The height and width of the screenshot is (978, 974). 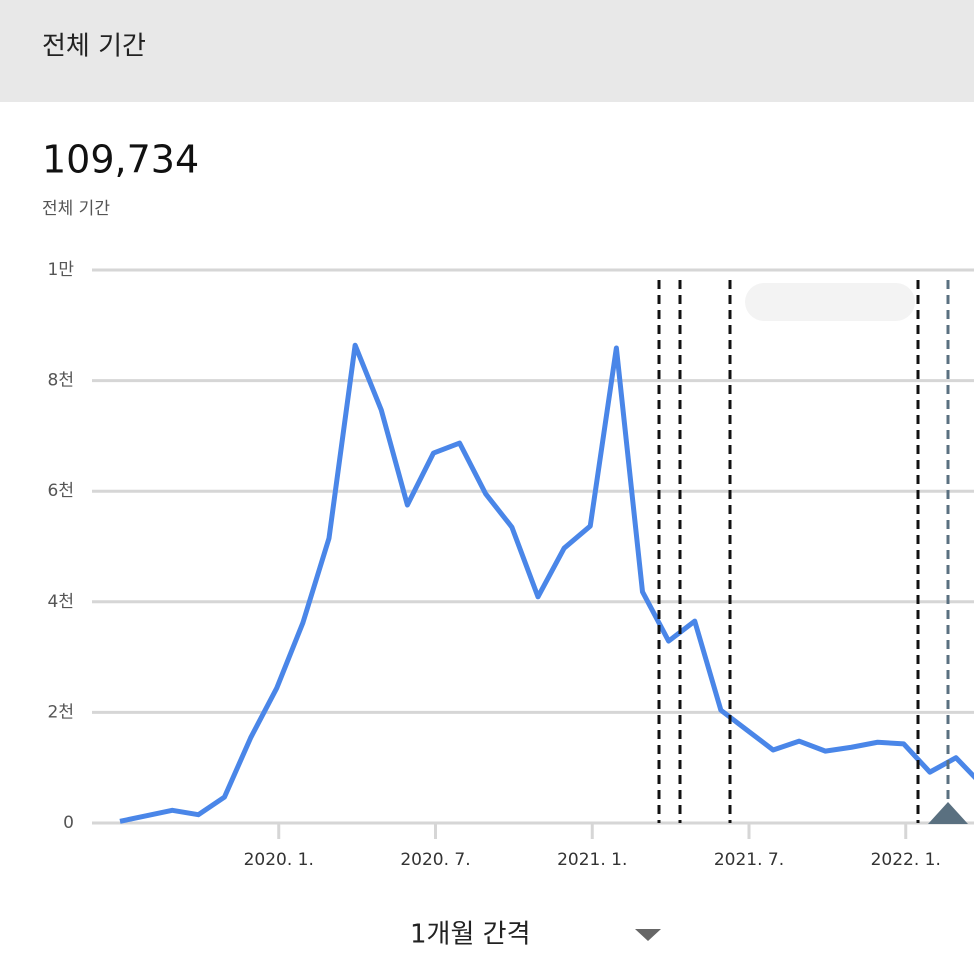 What do you see at coordinates (948, 813) in the screenshot?
I see `current-marker` at bounding box center [948, 813].